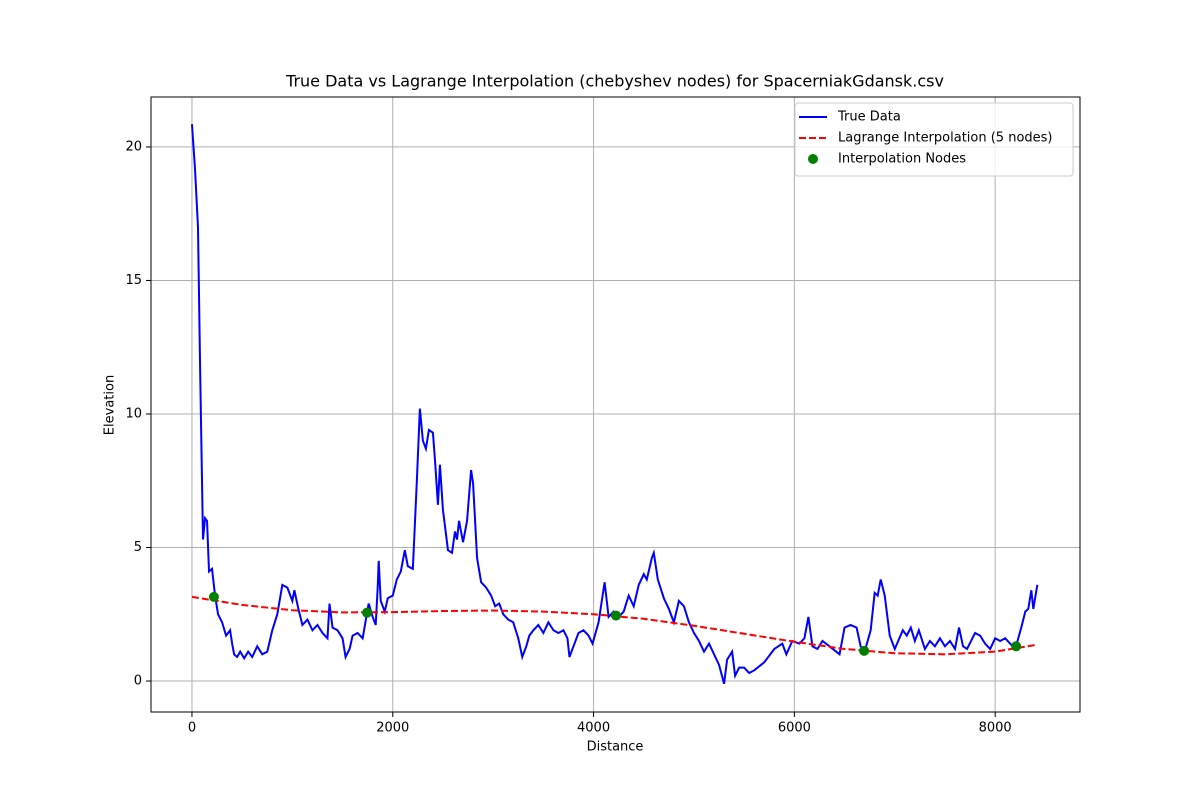 The height and width of the screenshot is (800, 1200). I want to click on y-tick-label: 15, so click(133, 280).